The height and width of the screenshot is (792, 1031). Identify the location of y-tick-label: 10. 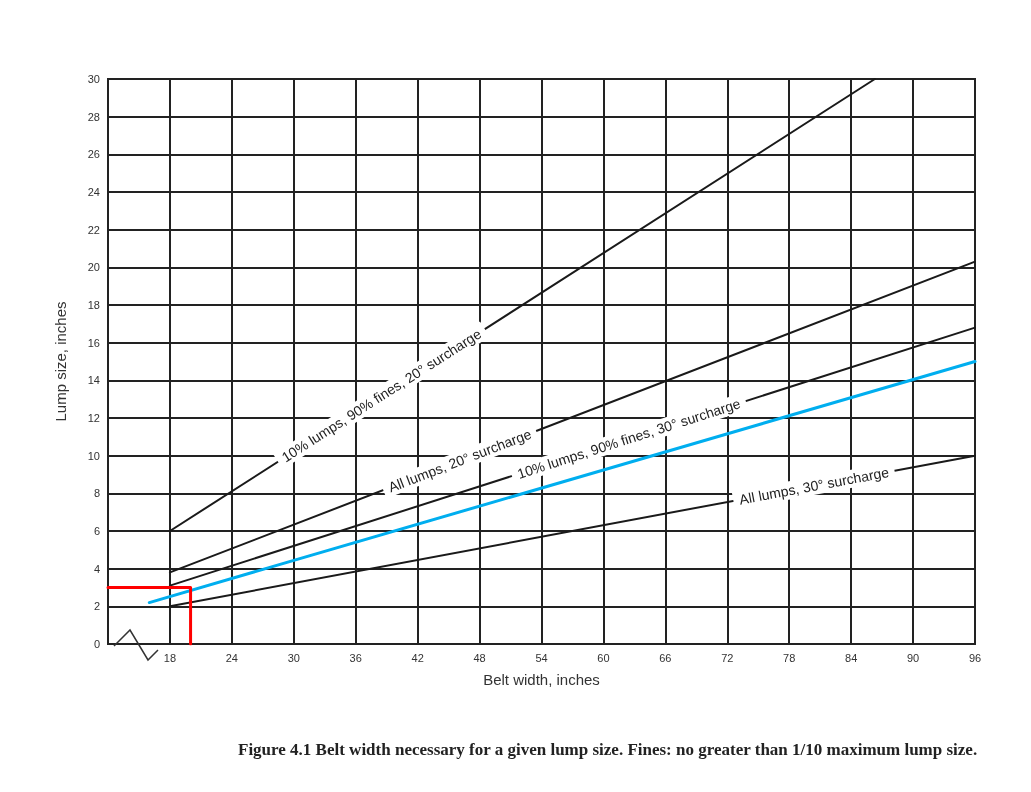
(93, 455).